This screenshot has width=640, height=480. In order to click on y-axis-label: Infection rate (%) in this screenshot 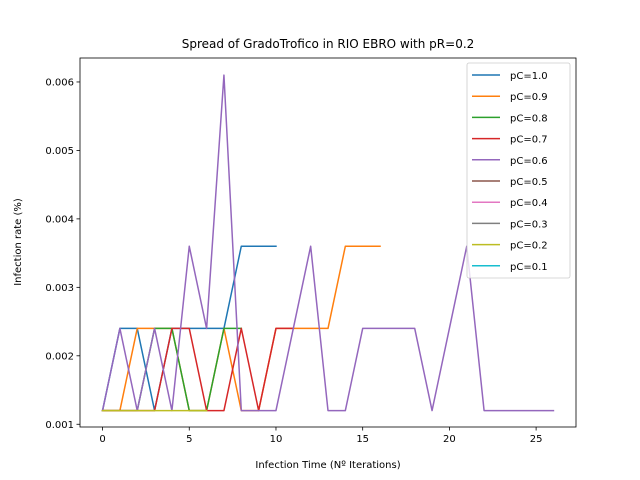, I will do `click(18, 242)`.